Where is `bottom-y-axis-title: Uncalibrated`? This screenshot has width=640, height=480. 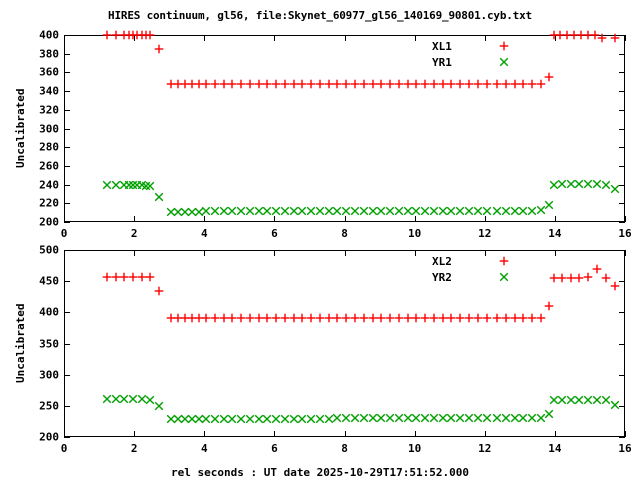 bottom-y-axis-title: Uncalibrated is located at coordinates (20, 343).